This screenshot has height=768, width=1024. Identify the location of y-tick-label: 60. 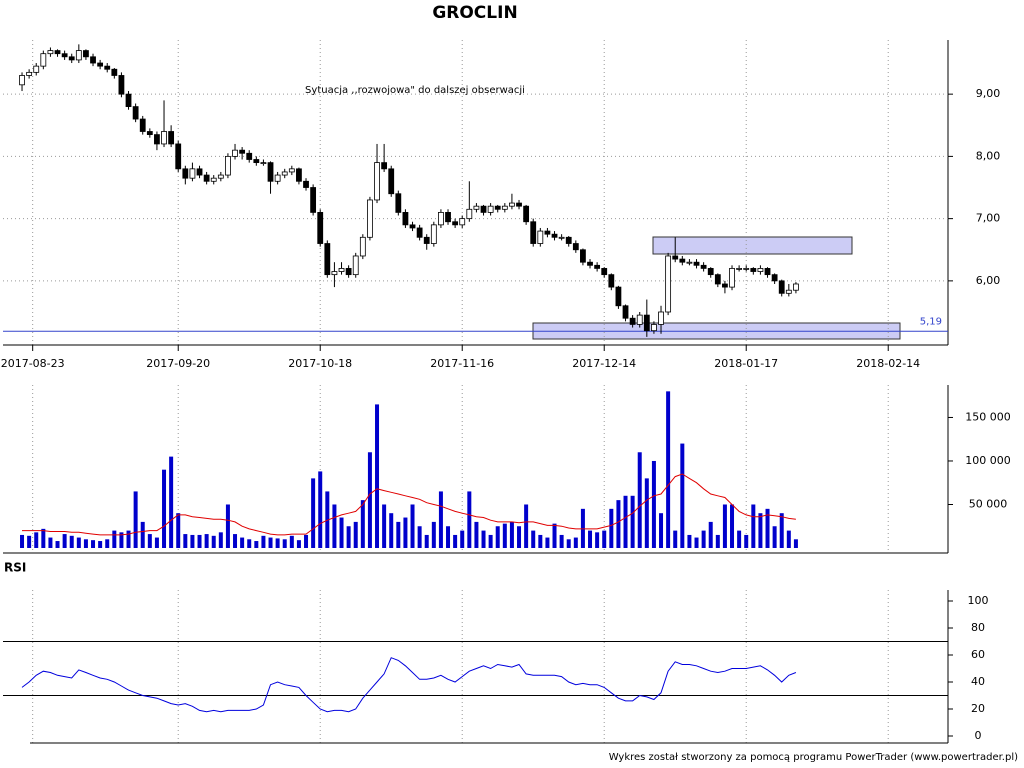
(978, 654).